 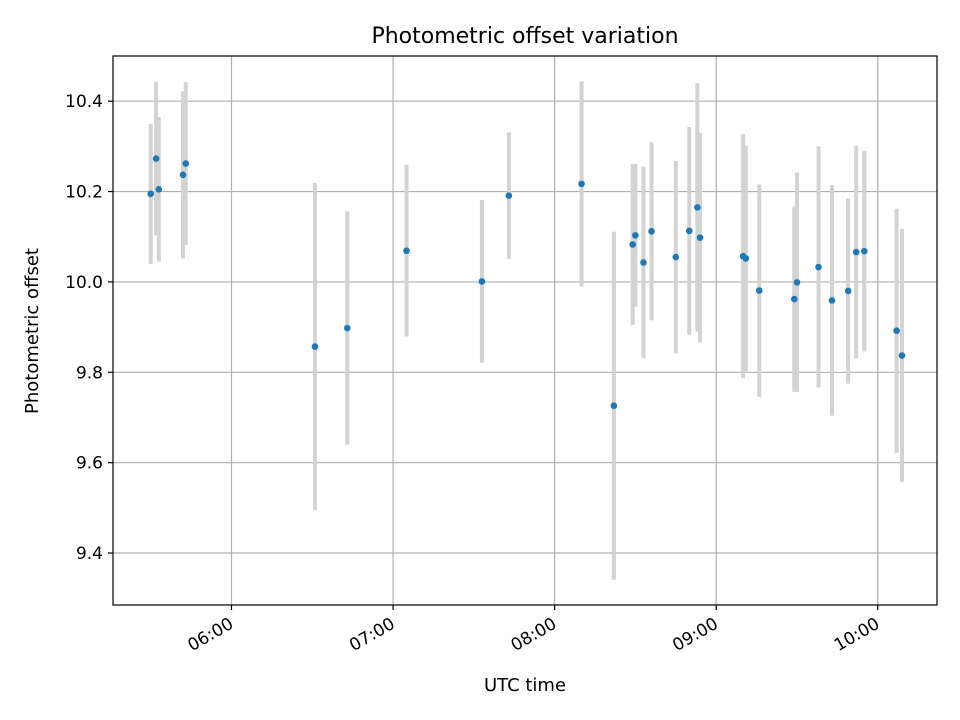 What do you see at coordinates (89, 554) in the screenshot?
I see `y-tick-label: 9.4` at bounding box center [89, 554].